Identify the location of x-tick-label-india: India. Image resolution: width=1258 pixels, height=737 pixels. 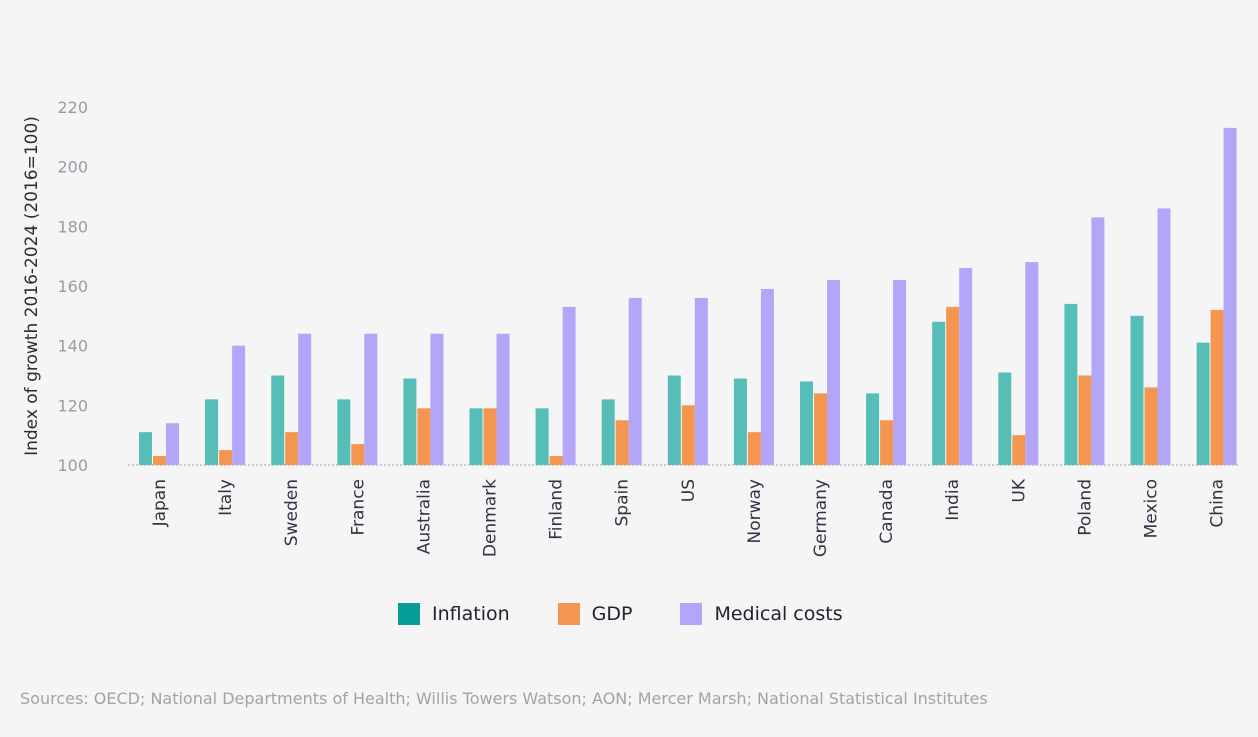
(953, 500).